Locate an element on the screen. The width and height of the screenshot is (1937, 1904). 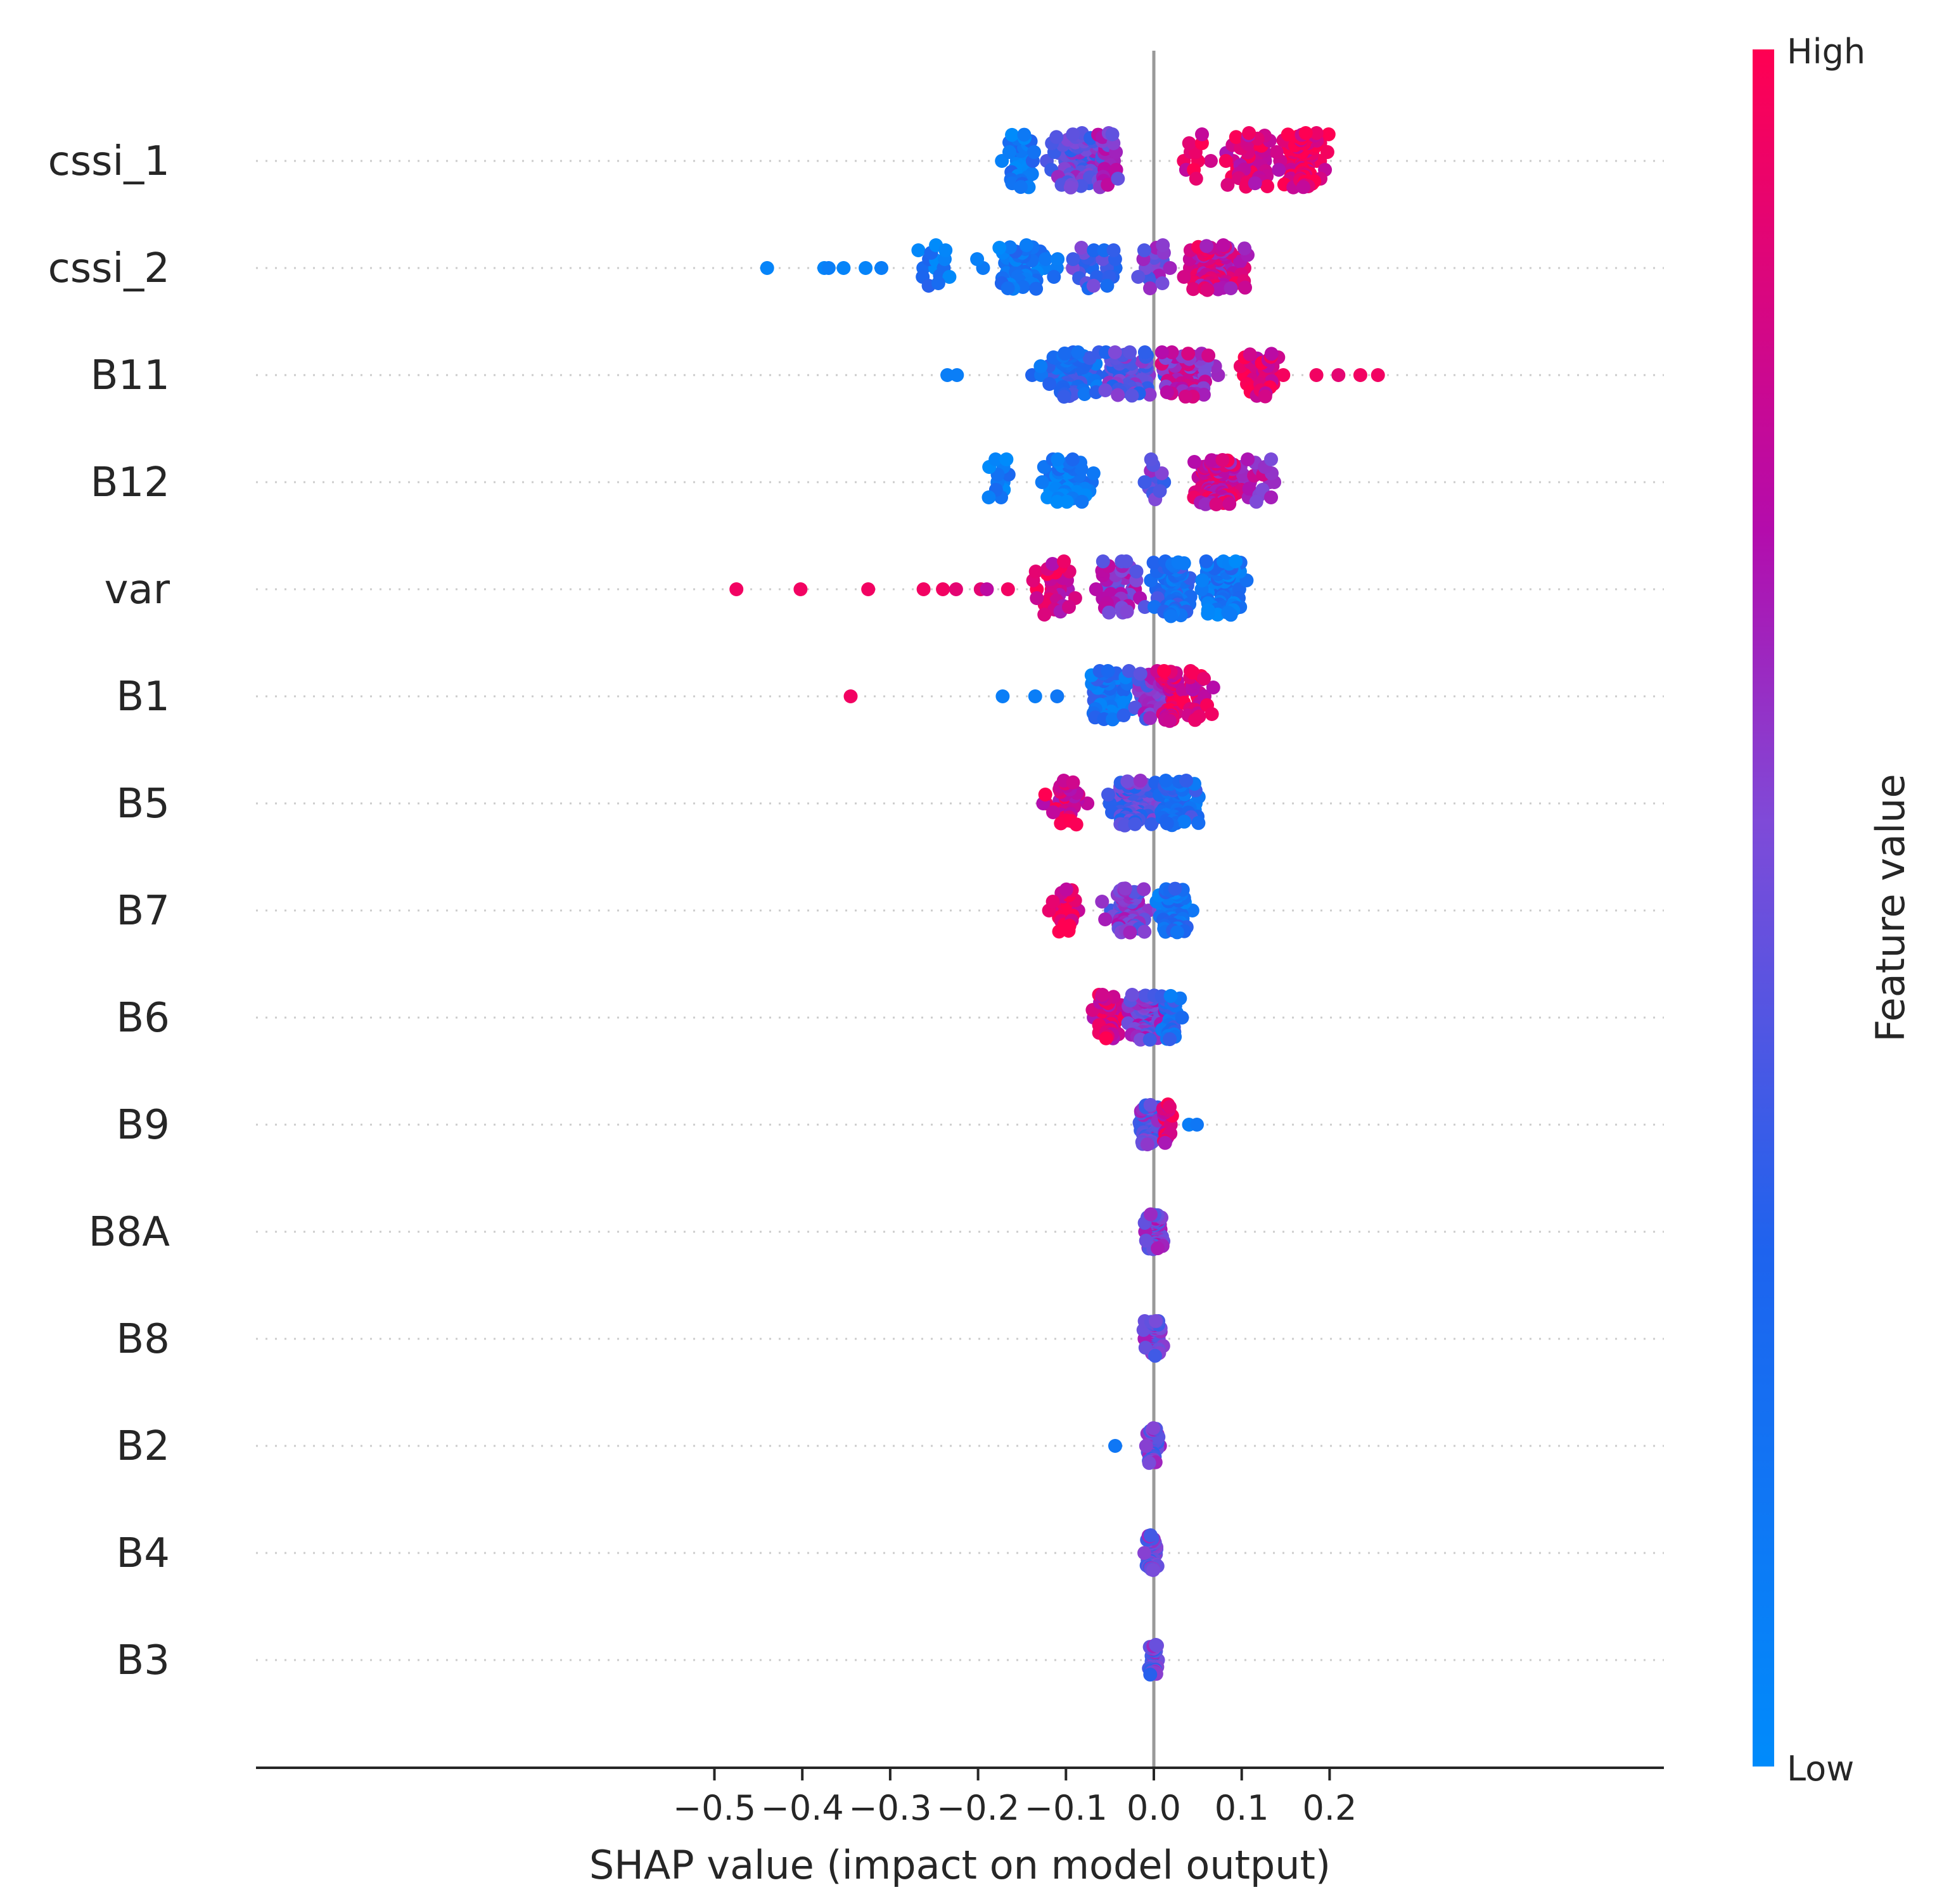
feature-label: B3 is located at coordinates (143, 1660).